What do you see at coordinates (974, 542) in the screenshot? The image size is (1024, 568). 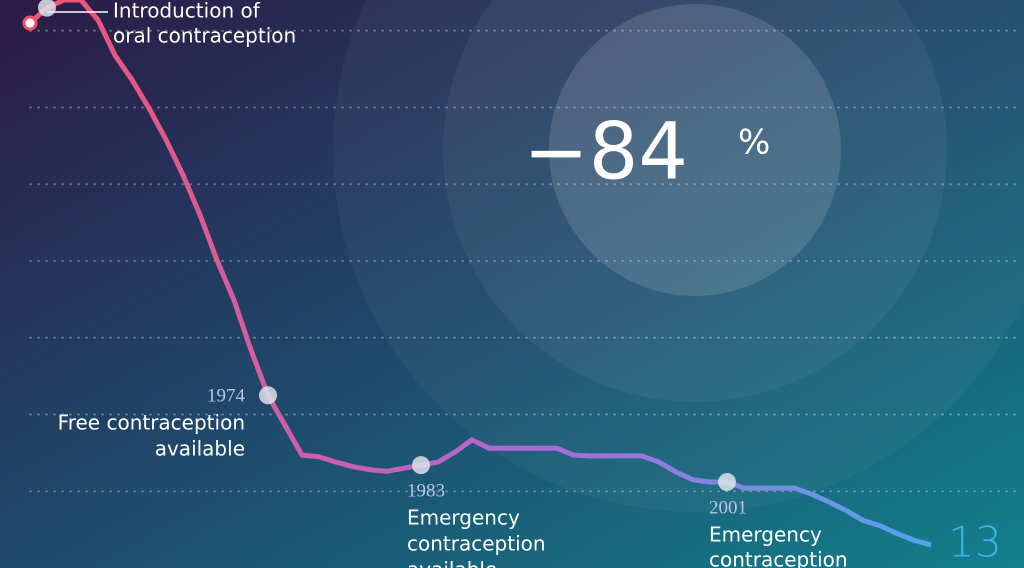 I see `end-value-label: 13` at bounding box center [974, 542].